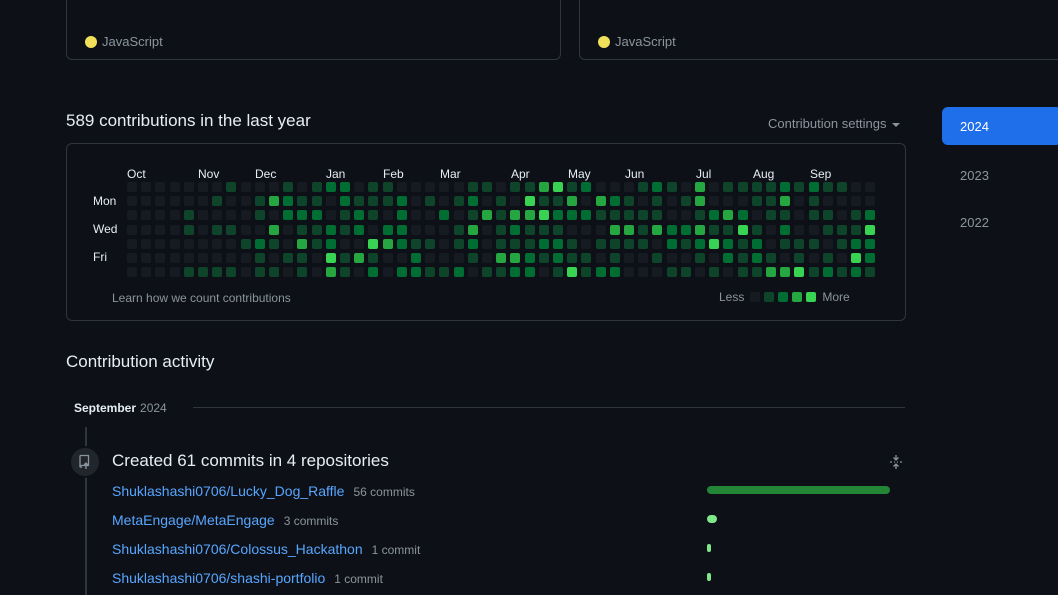  Describe the element at coordinates (228, 491) in the screenshot. I see `repo-link: Shuklashashi0706/Lucky_Dog_Raffle` at that location.